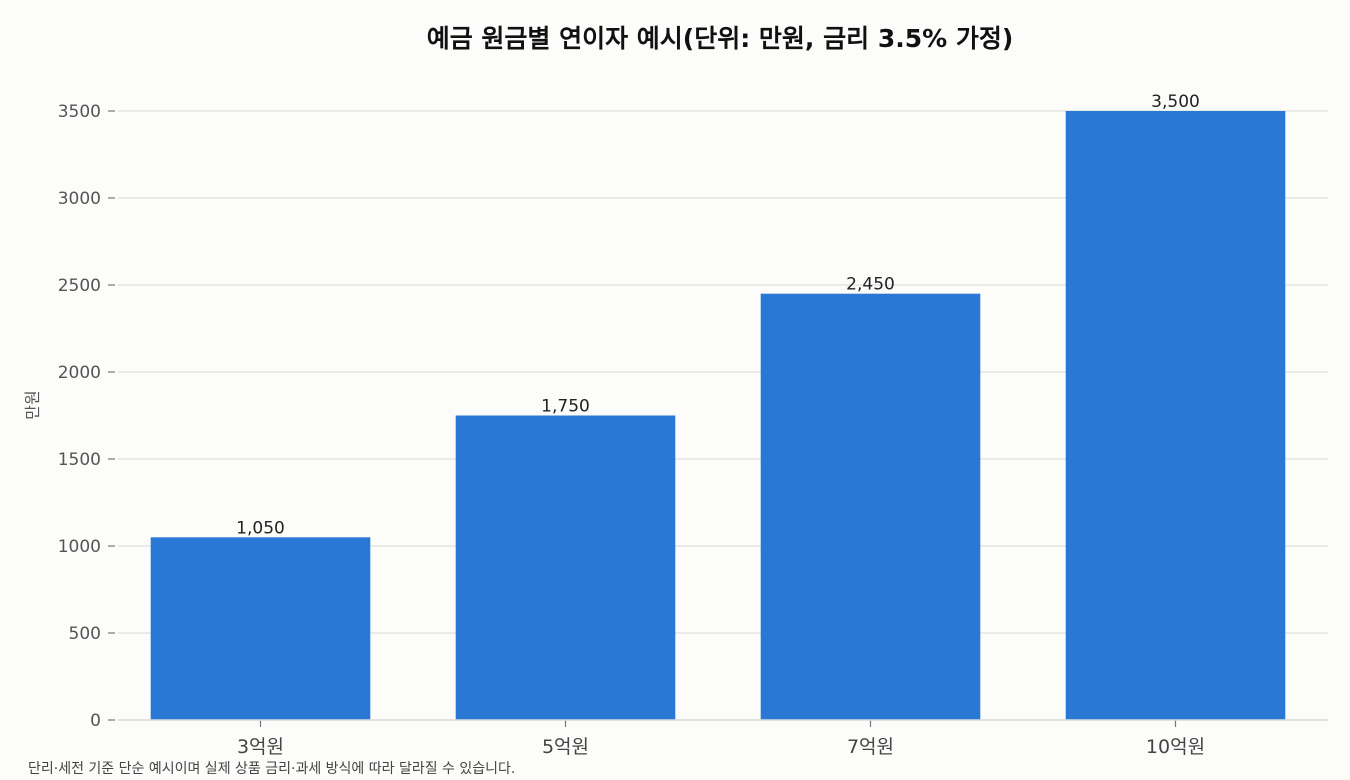 This screenshot has width=1350, height=780. Describe the element at coordinates (85, 634) in the screenshot. I see `y-tick-label: 500` at that location.